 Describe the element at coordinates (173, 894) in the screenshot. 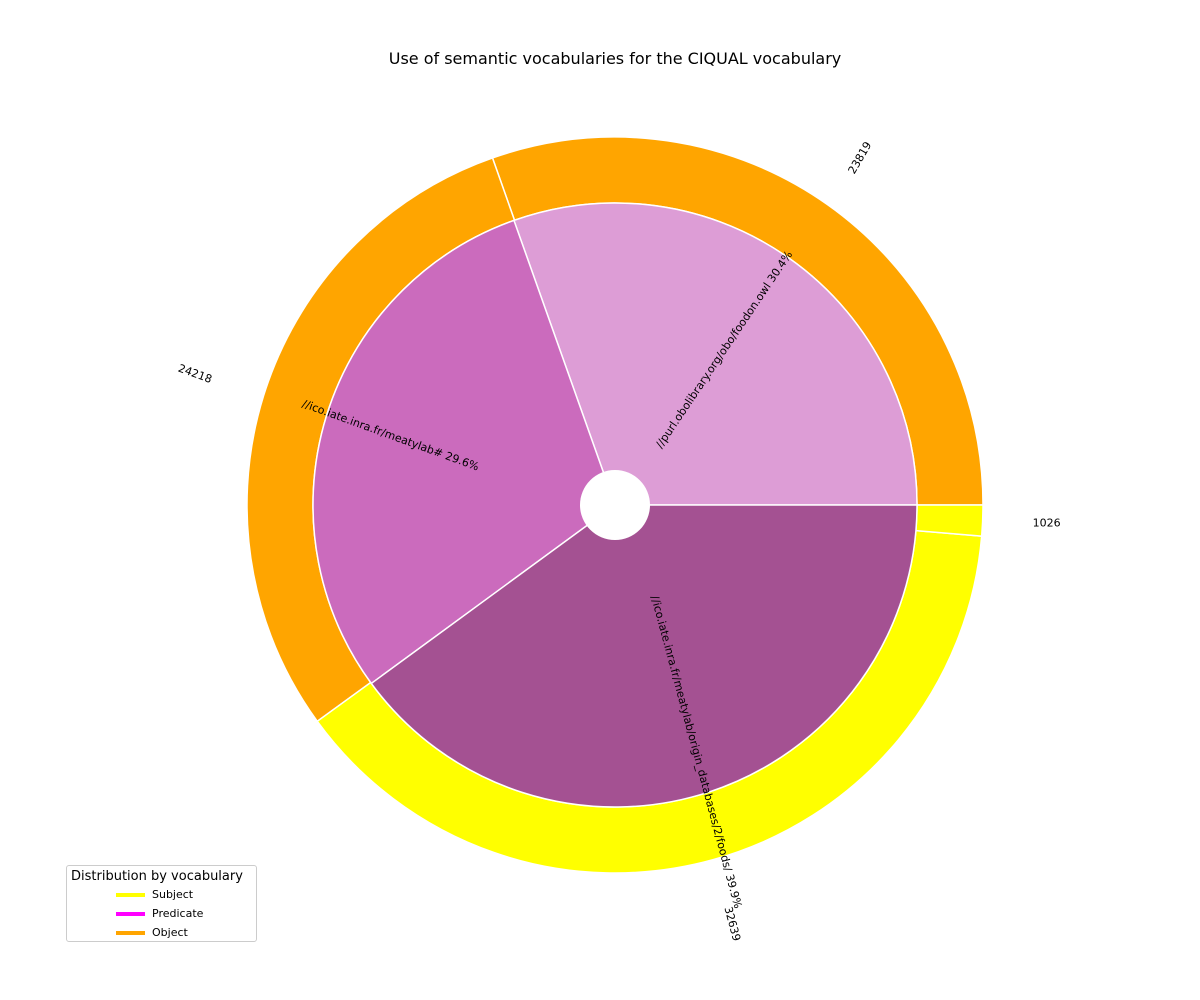

I see `legend-label-subject: Subject` at that location.